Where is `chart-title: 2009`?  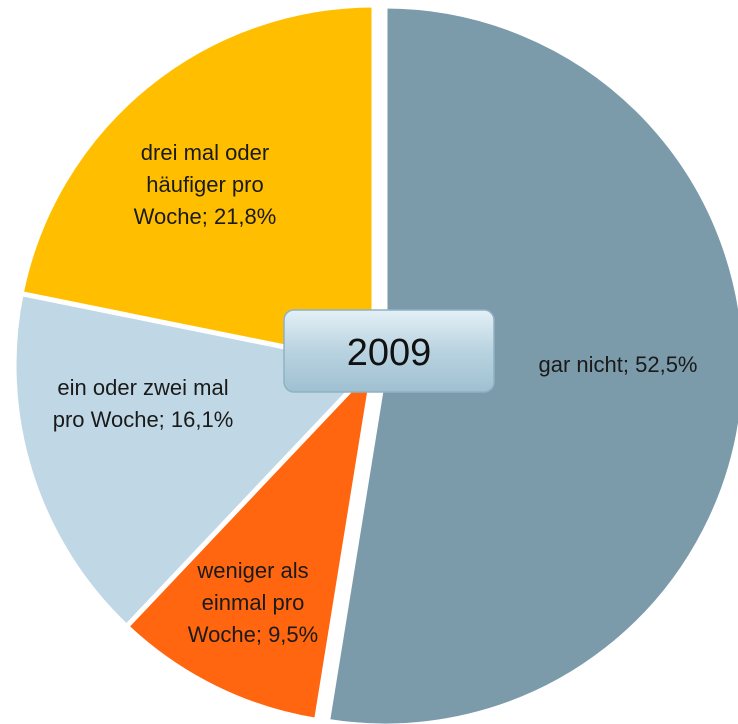
chart-title: 2009 is located at coordinates (389, 353).